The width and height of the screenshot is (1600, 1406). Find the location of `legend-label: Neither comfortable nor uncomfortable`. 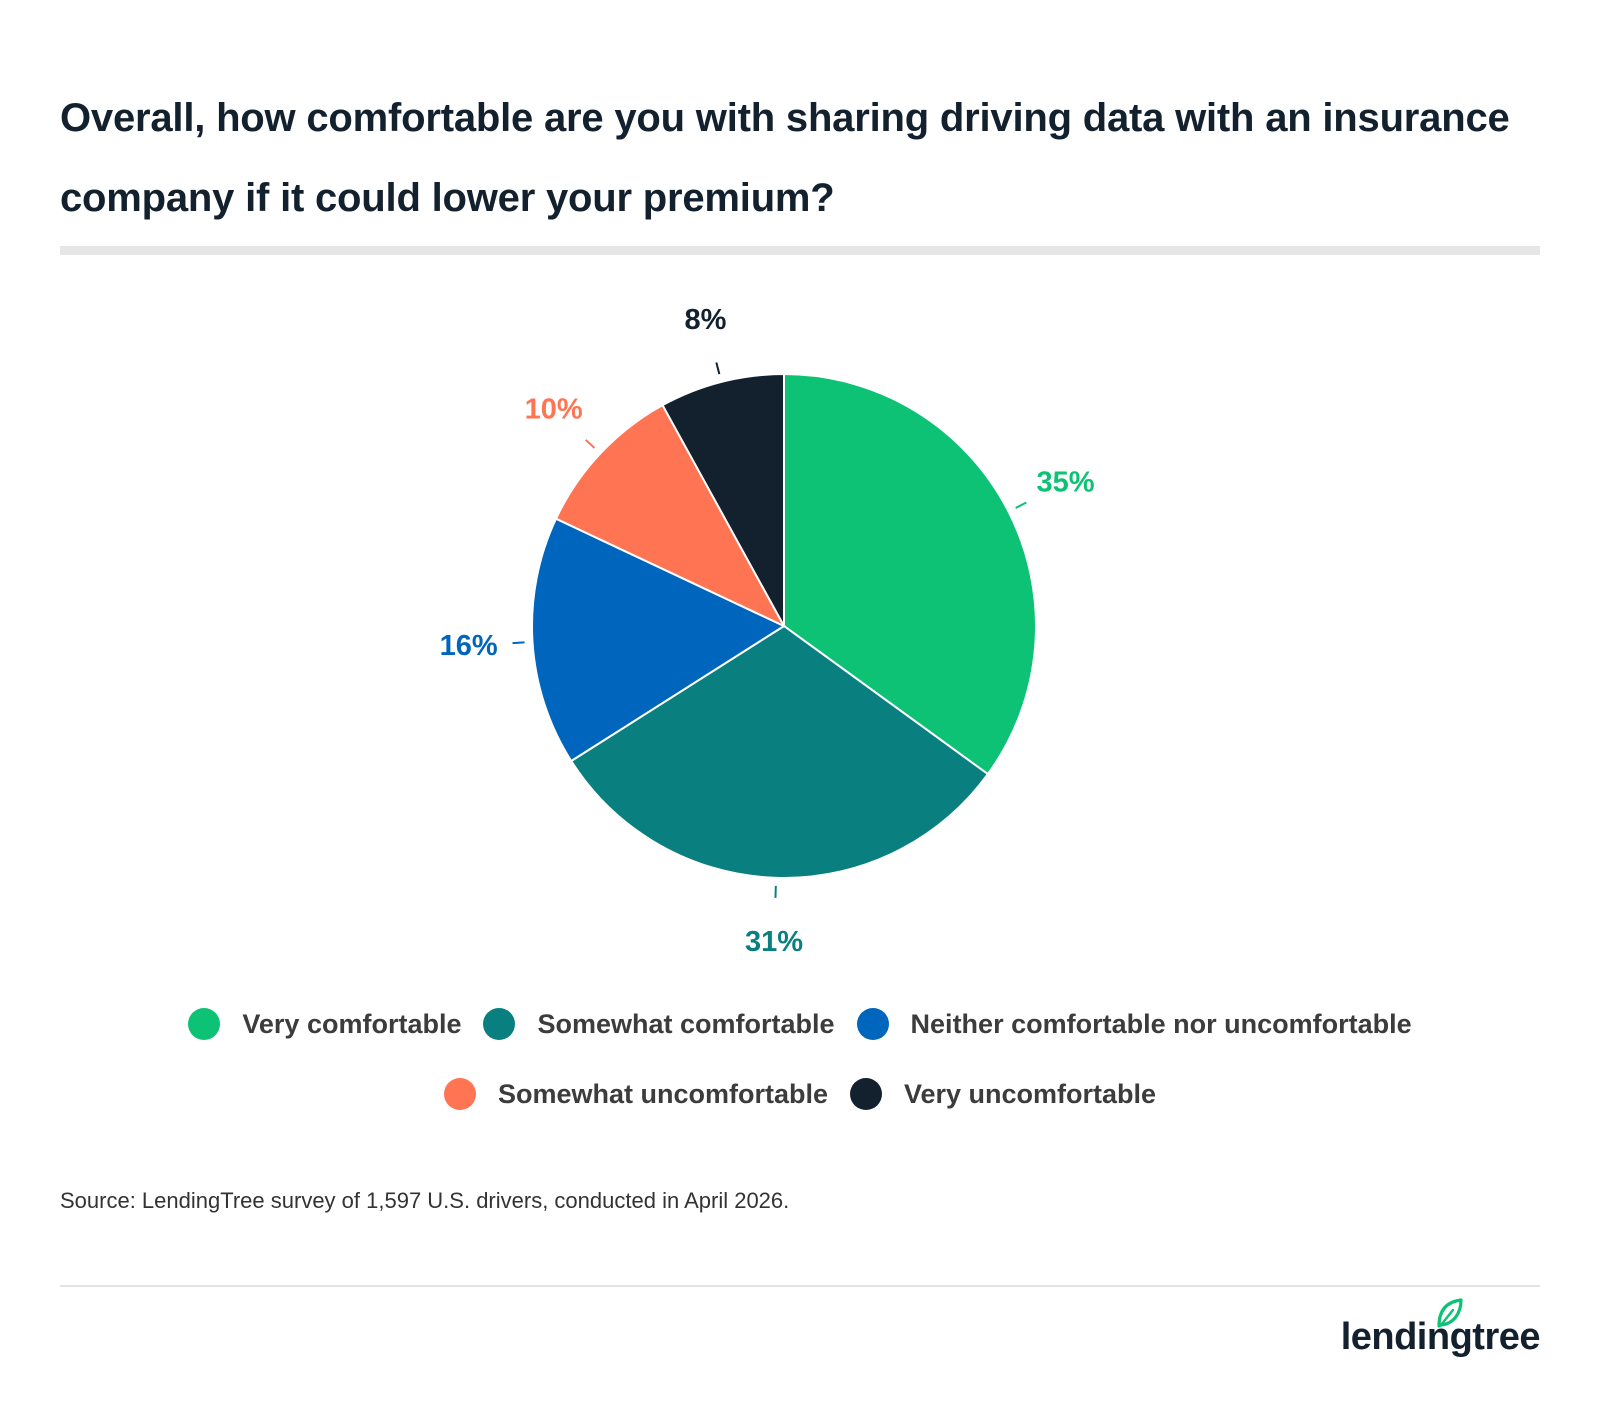

legend-label: Neither comfortable nor uncomfortable is located at coordinates (1161, 1023).